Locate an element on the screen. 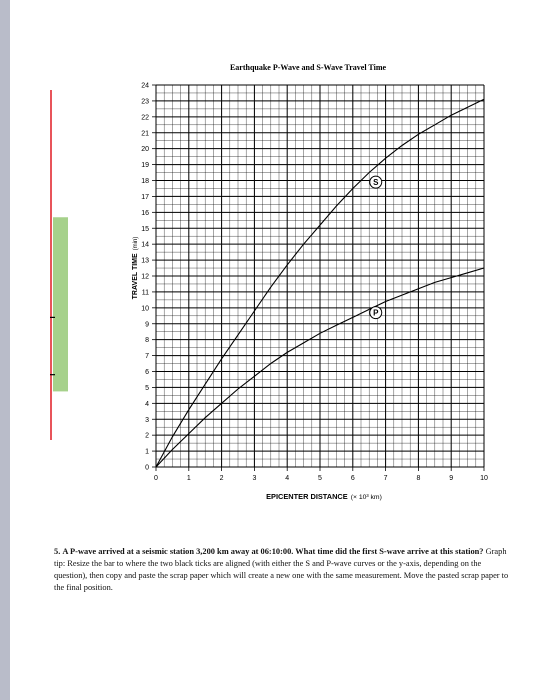 The image size is (538, 700). y-tick-label: 14 is located at coordinates (145, 245).